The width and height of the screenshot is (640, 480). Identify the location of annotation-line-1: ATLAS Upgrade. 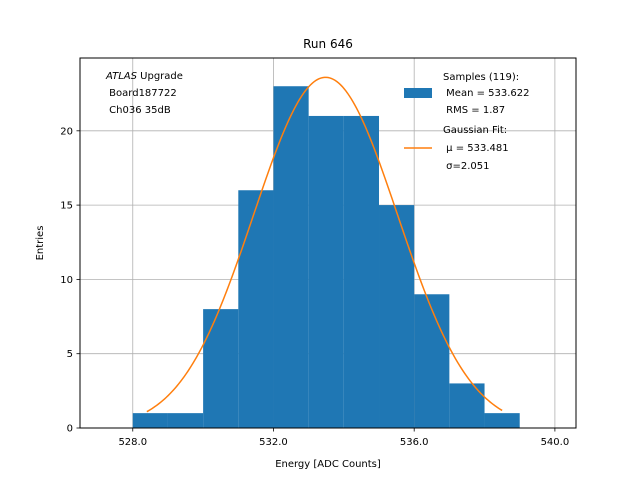
(144, 76).